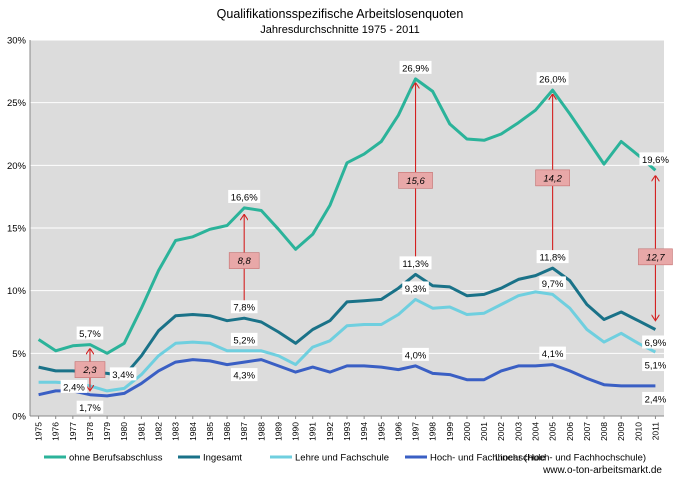  Describe the element at coordinates (570, 431) in the screenshot. I see `x-tick-label: 2006` at that location.